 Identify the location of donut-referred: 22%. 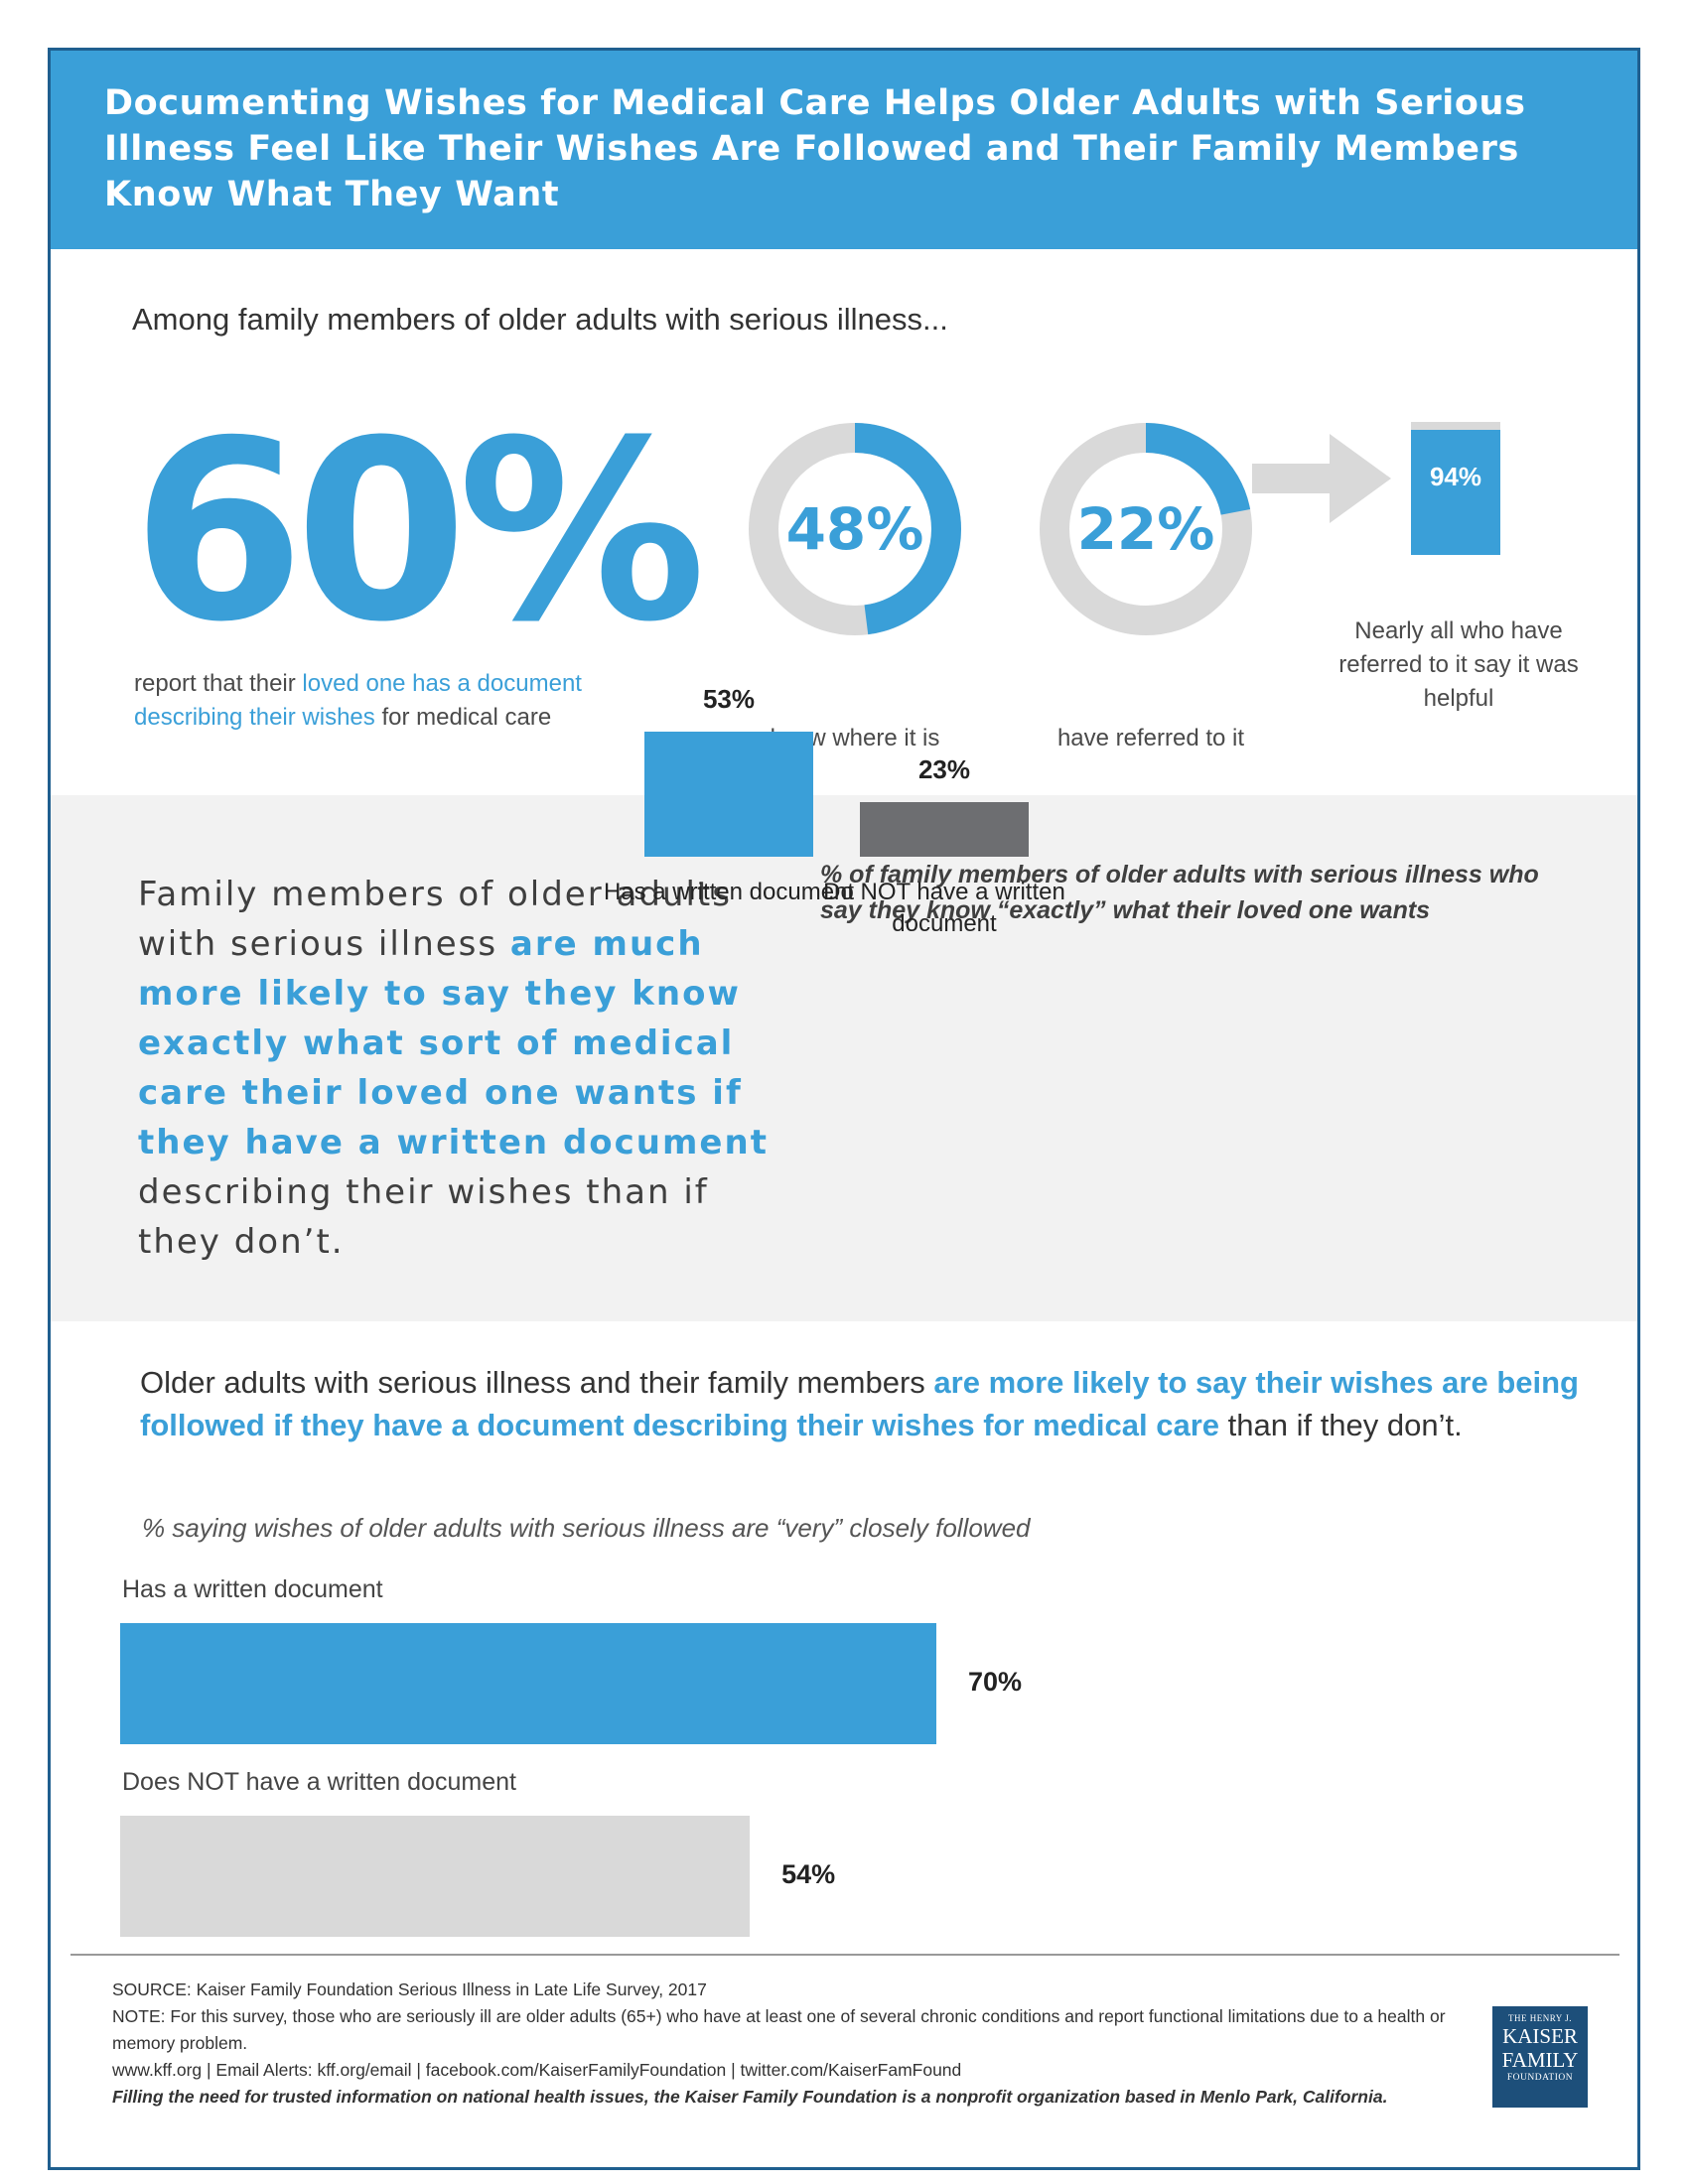
(1146, 531).